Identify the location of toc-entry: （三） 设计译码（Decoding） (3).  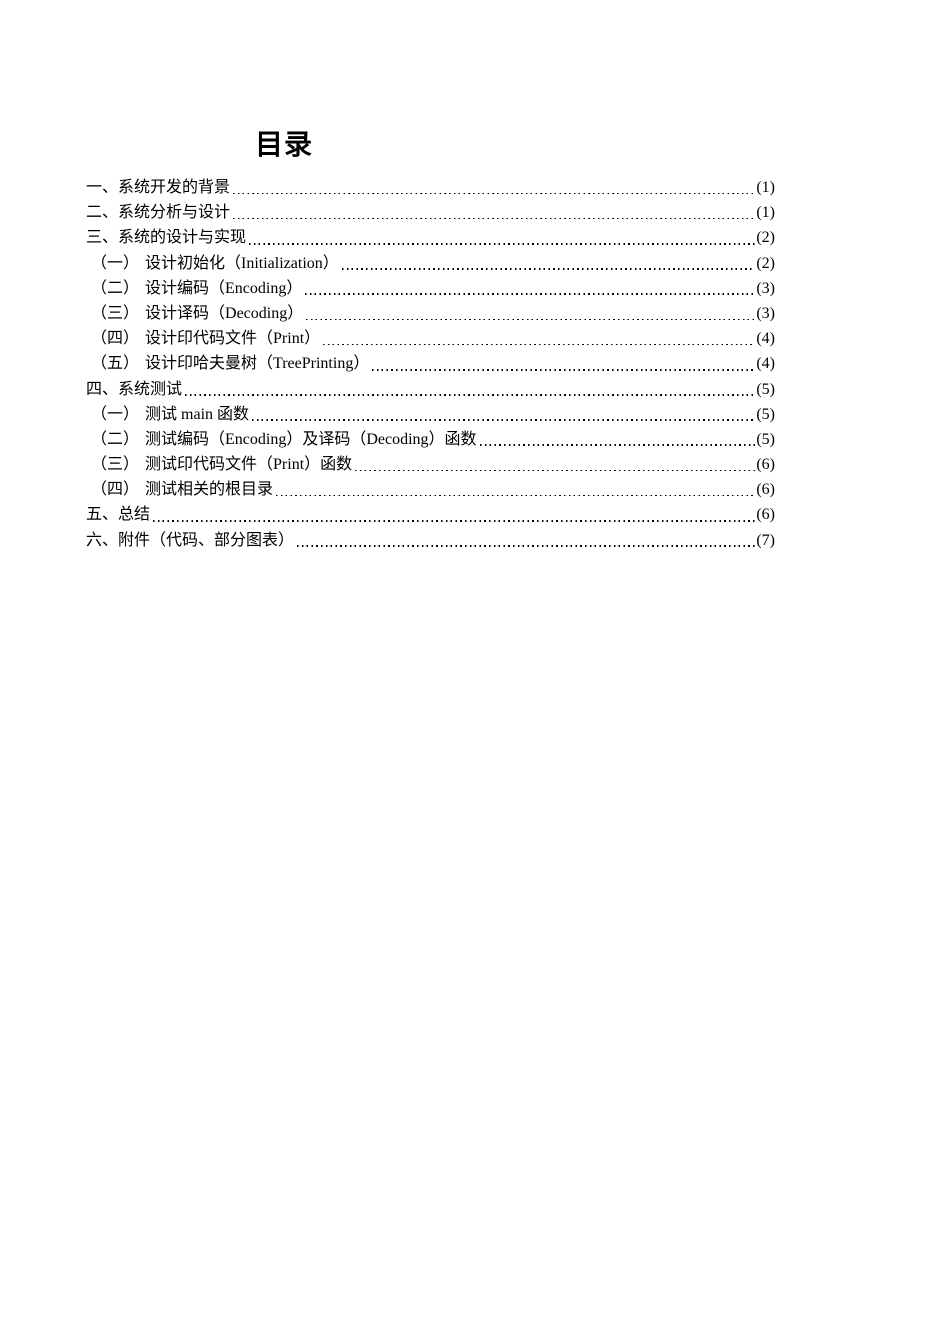
(430, 313).